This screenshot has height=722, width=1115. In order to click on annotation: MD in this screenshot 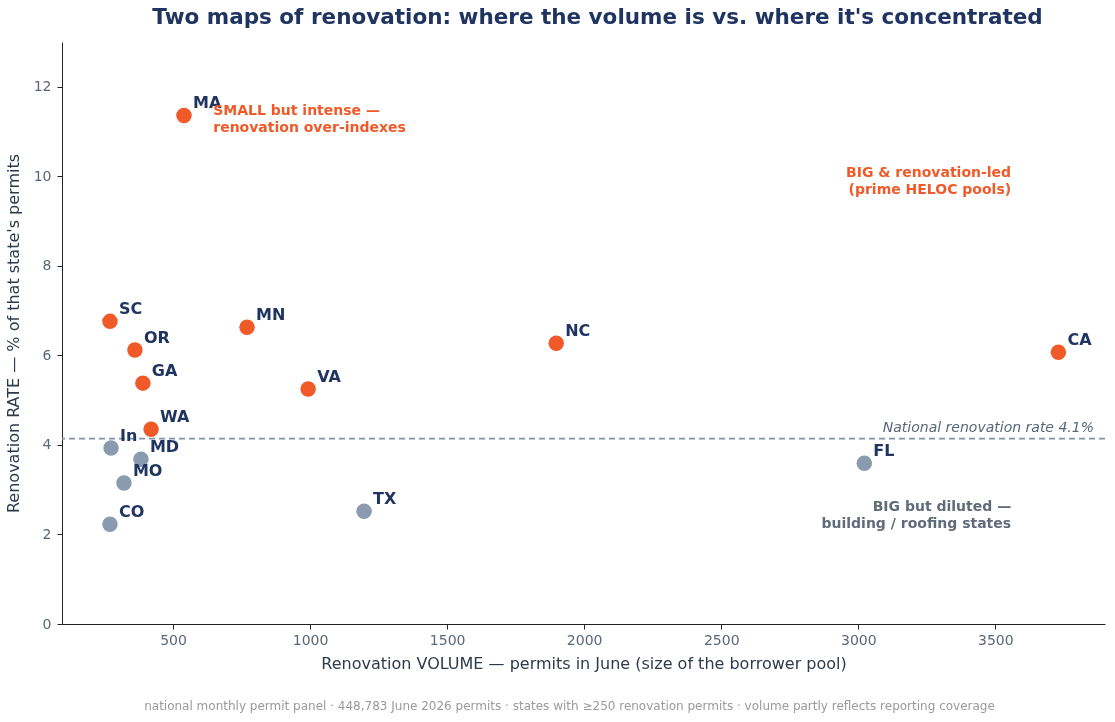, I will do `click(164, 447)`.